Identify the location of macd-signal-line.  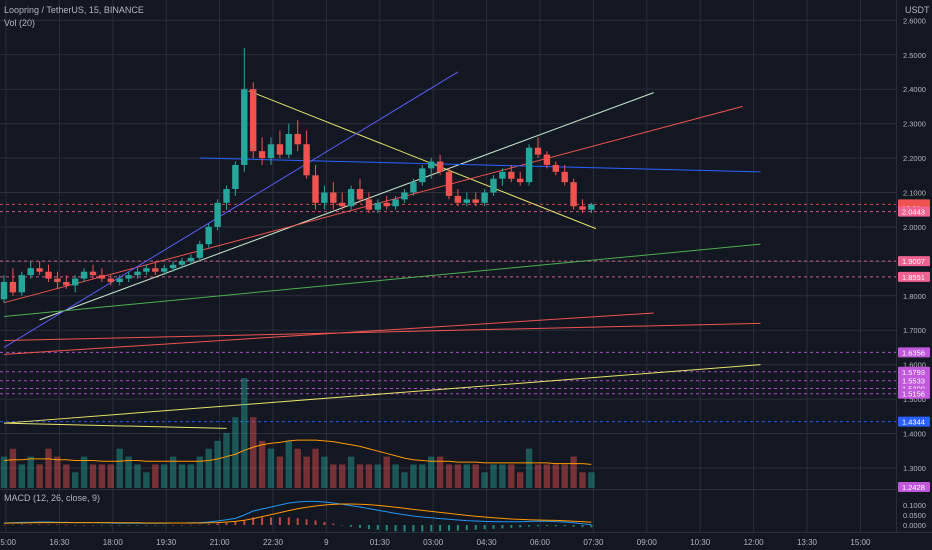
(297, 513).